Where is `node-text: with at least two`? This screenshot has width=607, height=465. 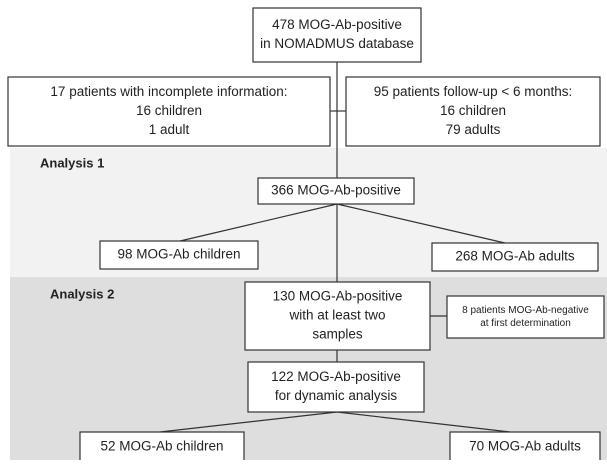 node-text: with at least two is located at coordinates (336, 315).